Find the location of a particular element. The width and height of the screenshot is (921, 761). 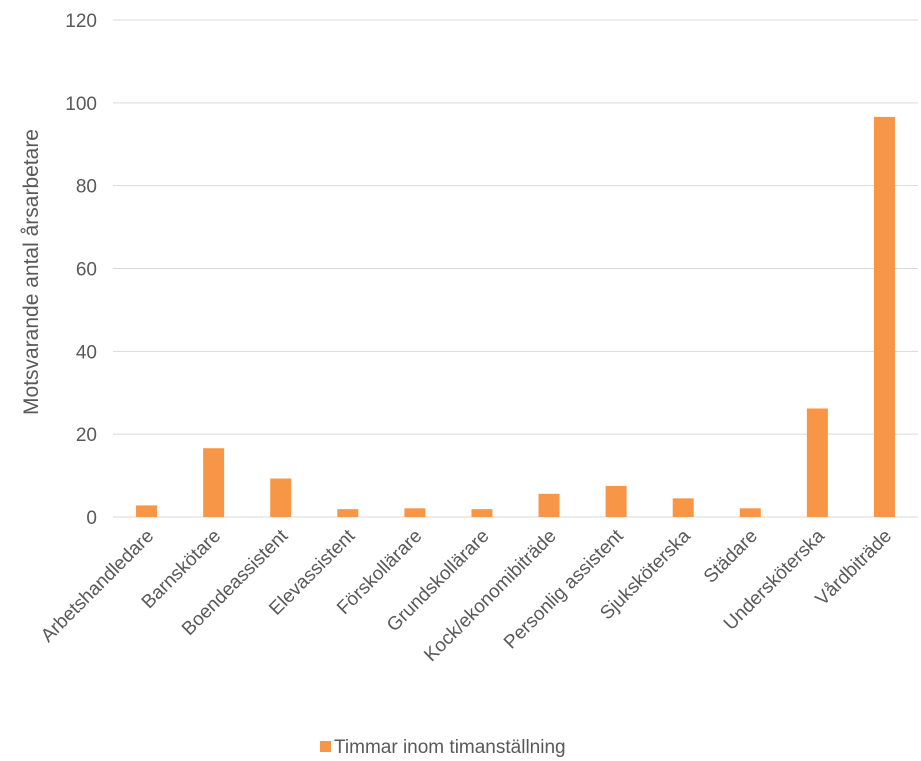

y-tick-label: 0 is located at coordinates (91, 518).